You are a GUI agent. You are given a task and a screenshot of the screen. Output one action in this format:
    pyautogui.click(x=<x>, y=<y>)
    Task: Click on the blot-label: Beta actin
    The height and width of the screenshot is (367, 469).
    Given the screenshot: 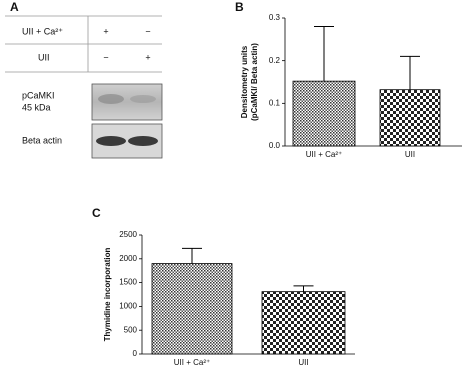 What is the action you would take?
    pyautogui.click(x=42, y=140)
    